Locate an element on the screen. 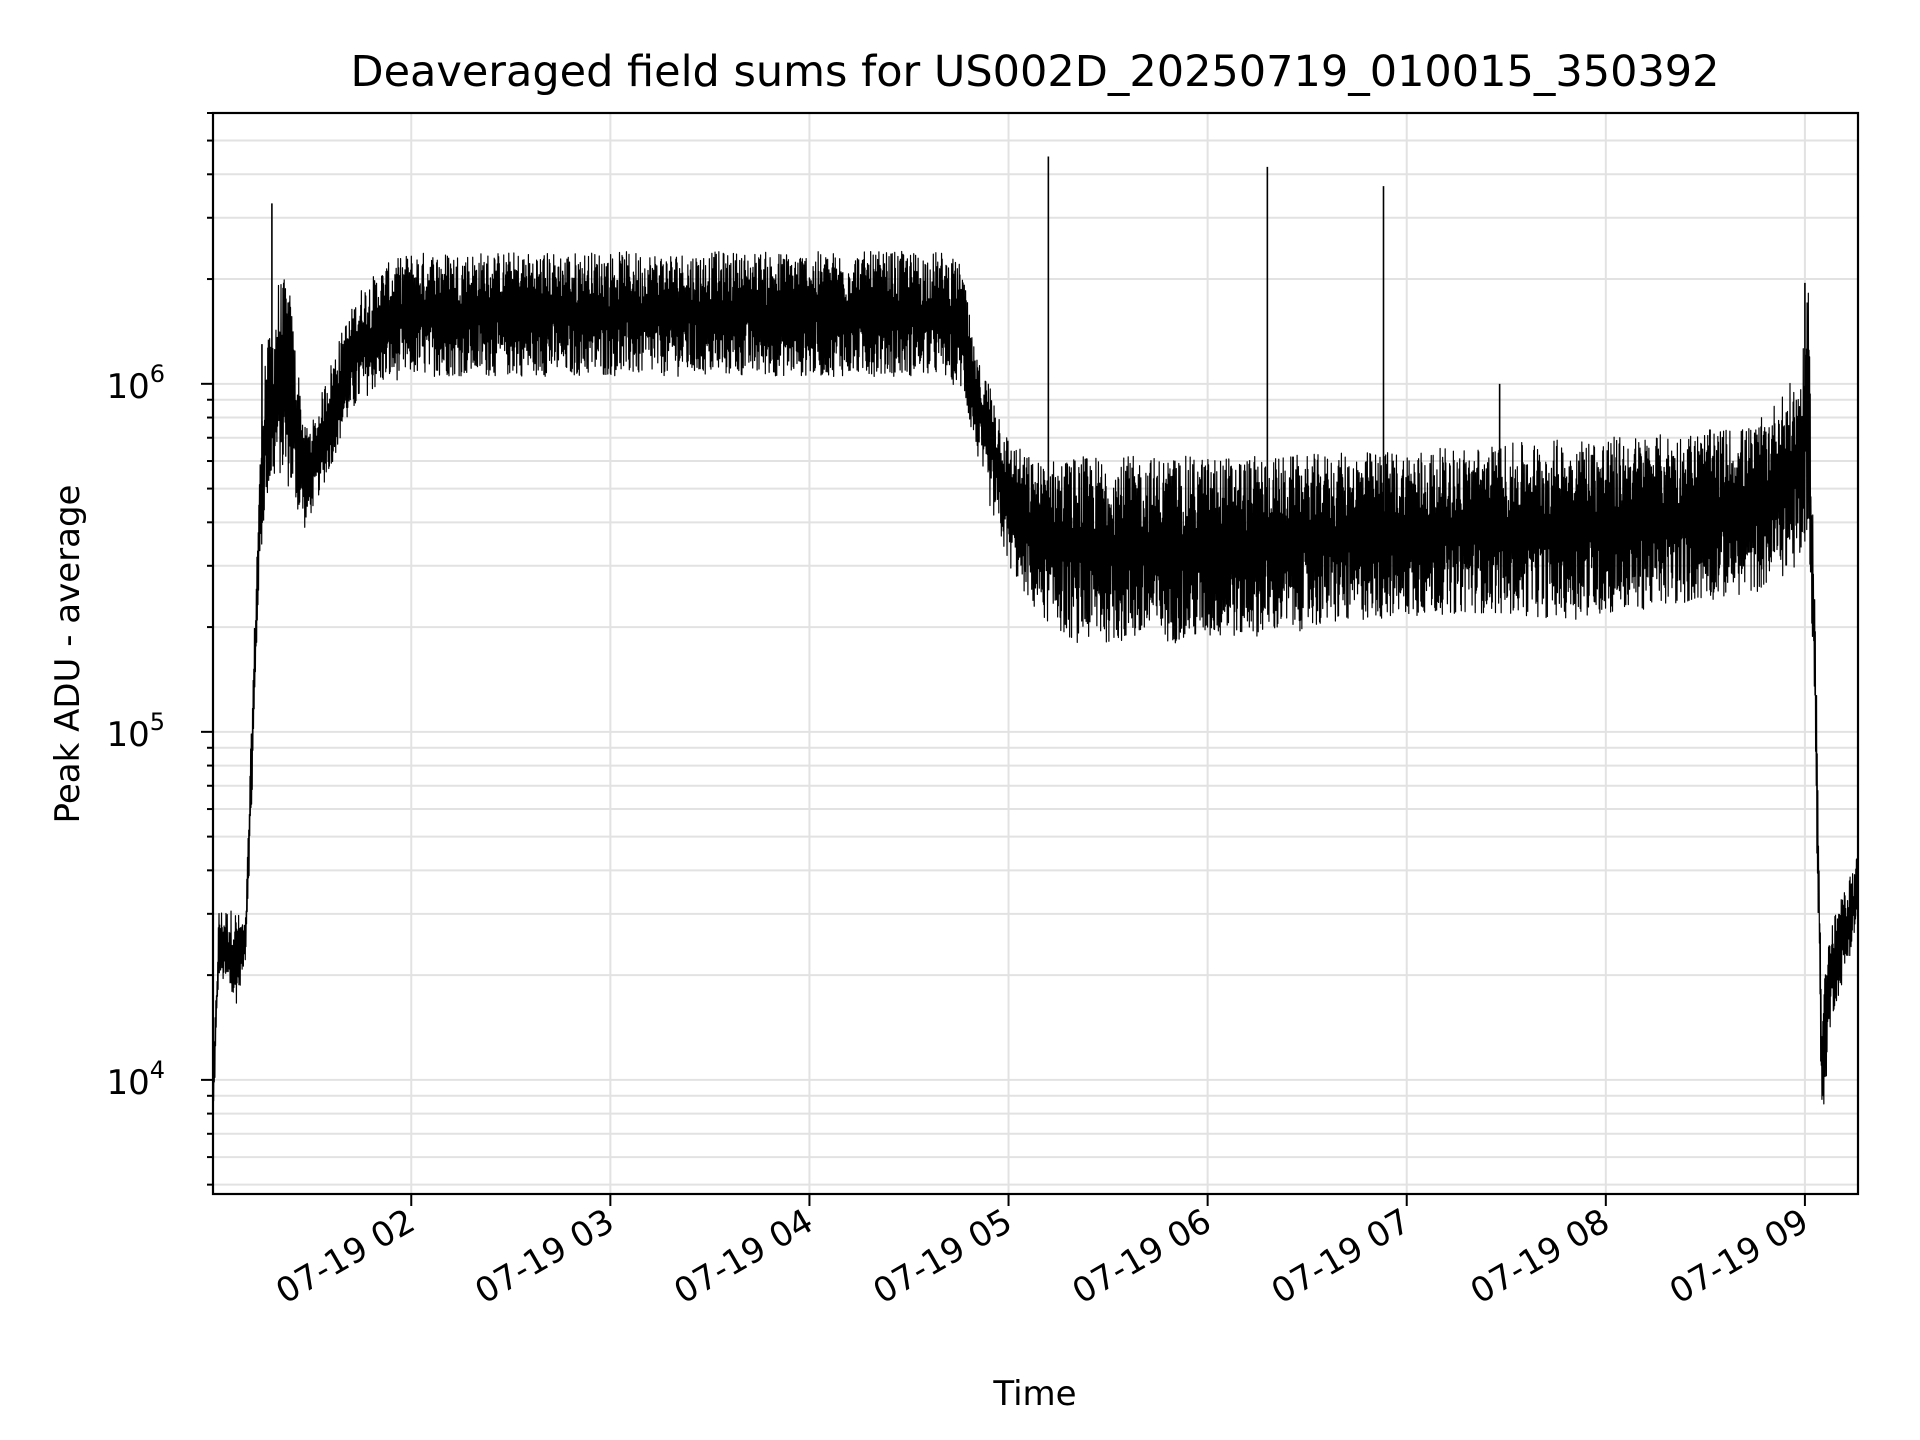  y-tick-exponent: 6 is located at coordinates (157, 374).